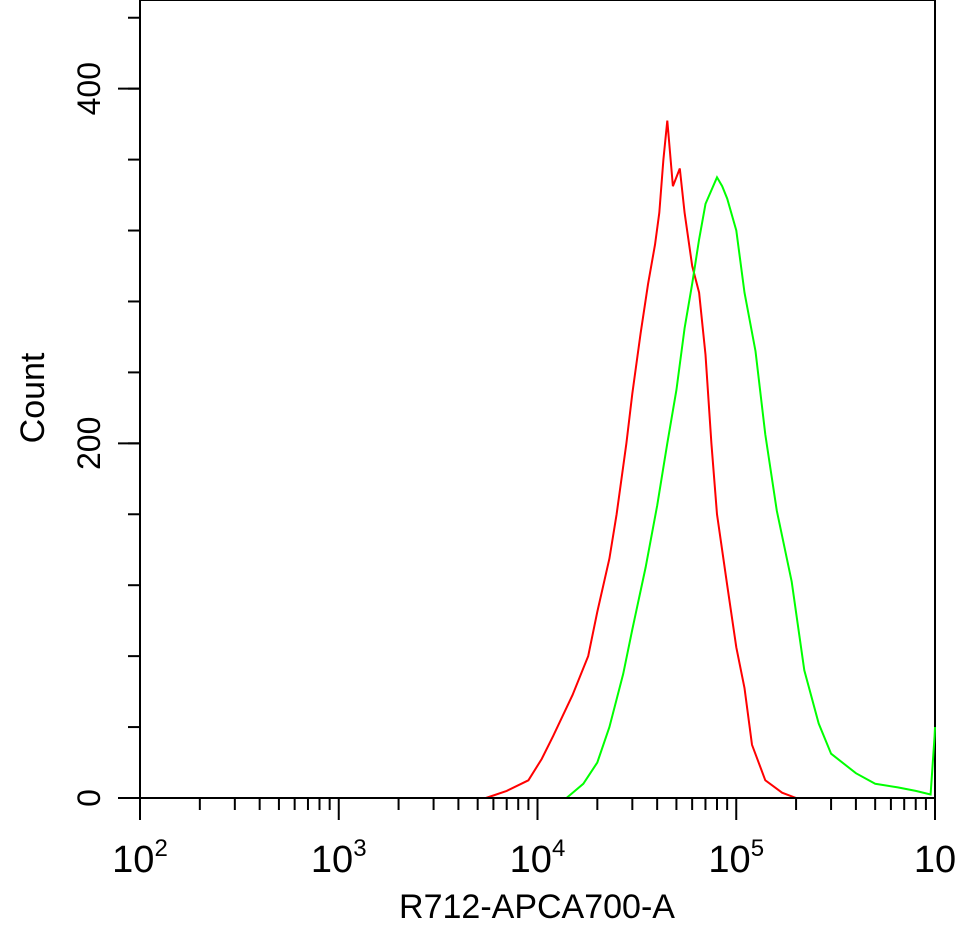 The height and width of the screenshot is (927, 956). I want to click on y-axis-title: Count, so click(33, 397).